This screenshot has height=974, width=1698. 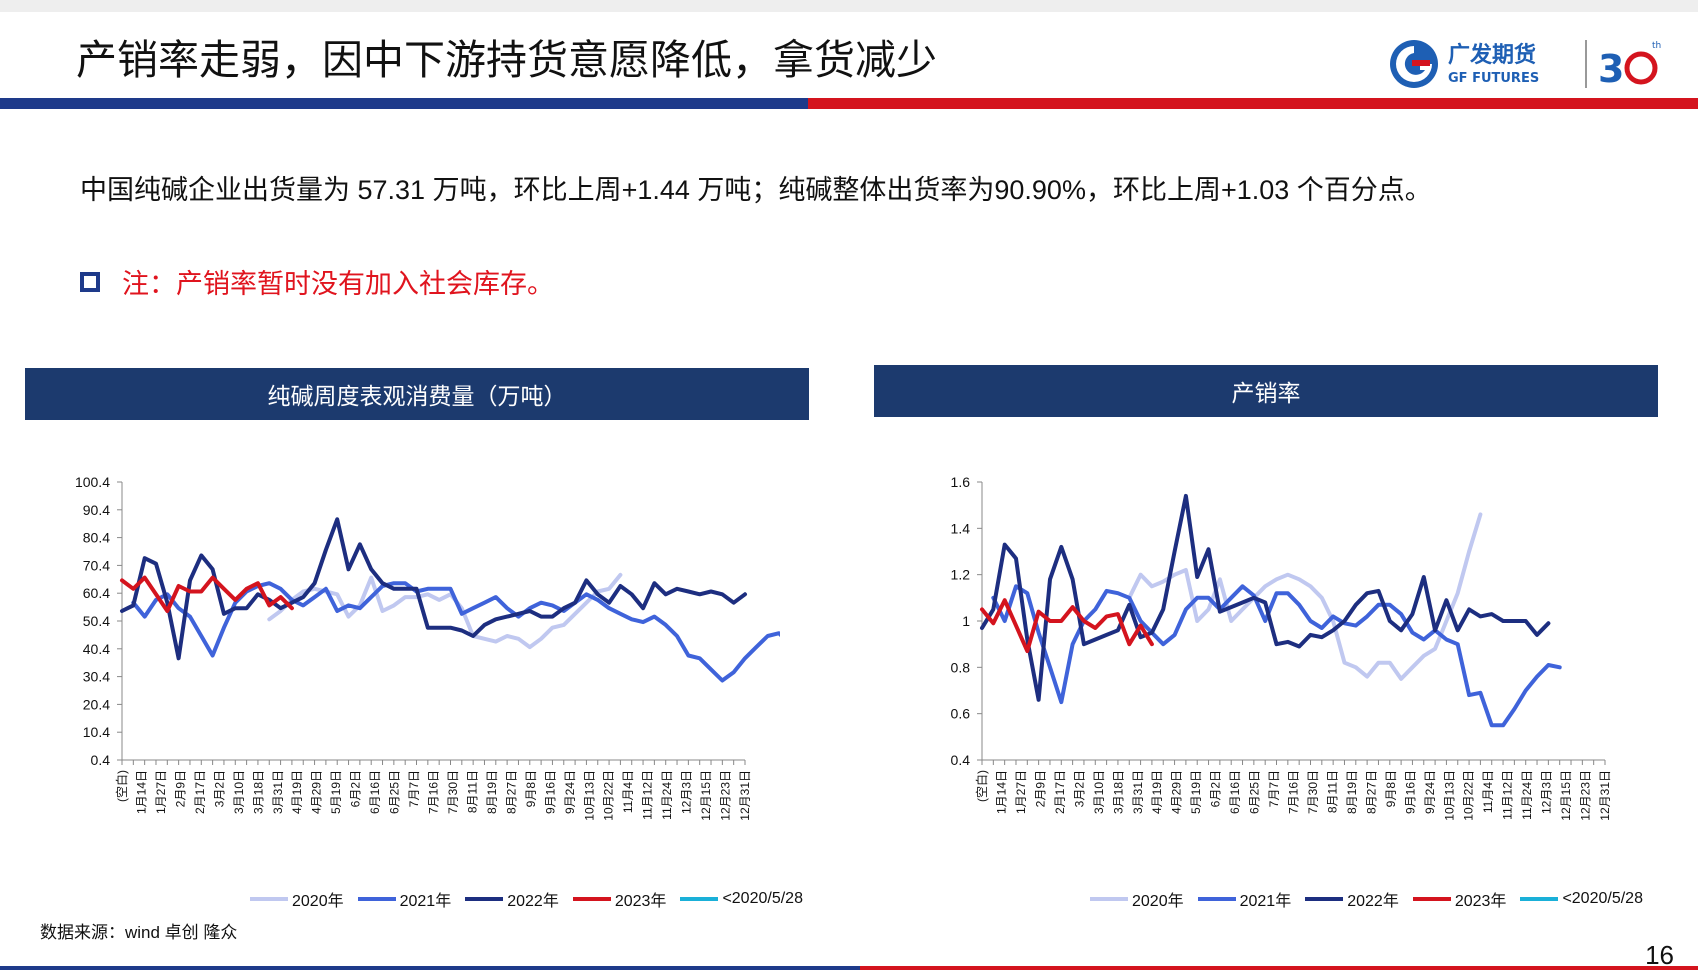 What do you see at coordinates (1279, 968) in the screenshot?
I see `footer-rule-red` at bounding box center [1279, 968].